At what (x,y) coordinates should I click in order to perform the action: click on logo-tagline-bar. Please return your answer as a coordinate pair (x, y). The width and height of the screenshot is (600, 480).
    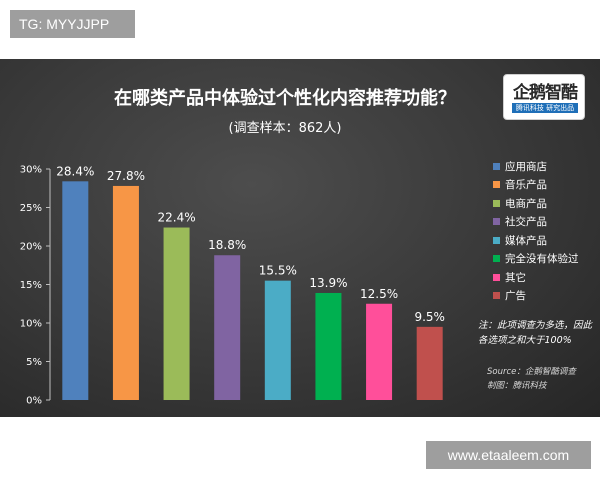
    Looking at the image, I should click on (545, 108).